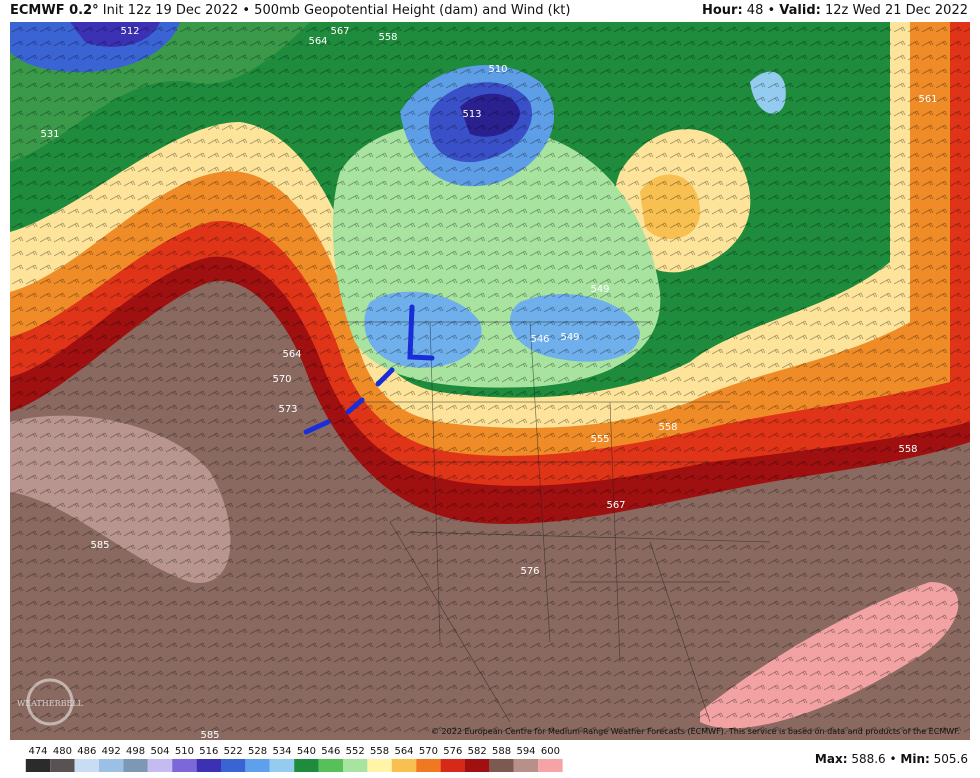 This screenshot has width=980, height=778. Describe the element at coordinates (54, 10) in the screenshot. I see `model: ECMWF 0.2°` at that location.